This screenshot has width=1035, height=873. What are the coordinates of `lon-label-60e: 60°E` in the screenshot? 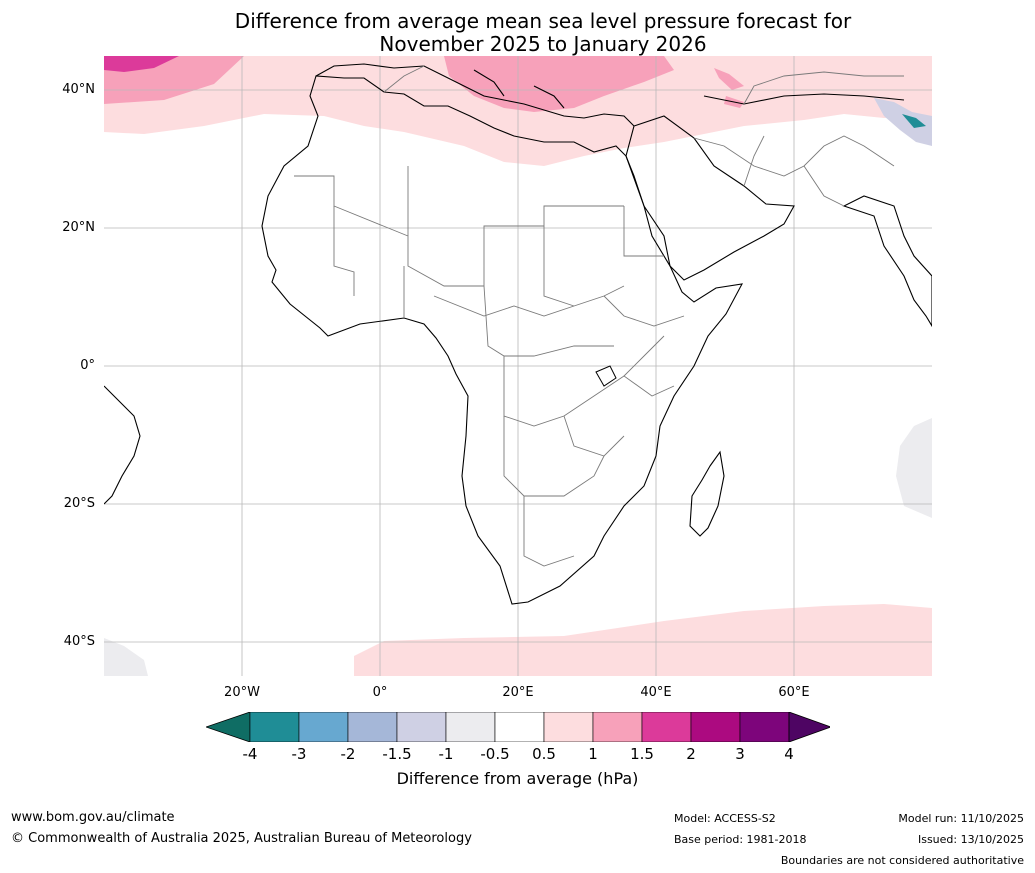 It's located at (794, 692).